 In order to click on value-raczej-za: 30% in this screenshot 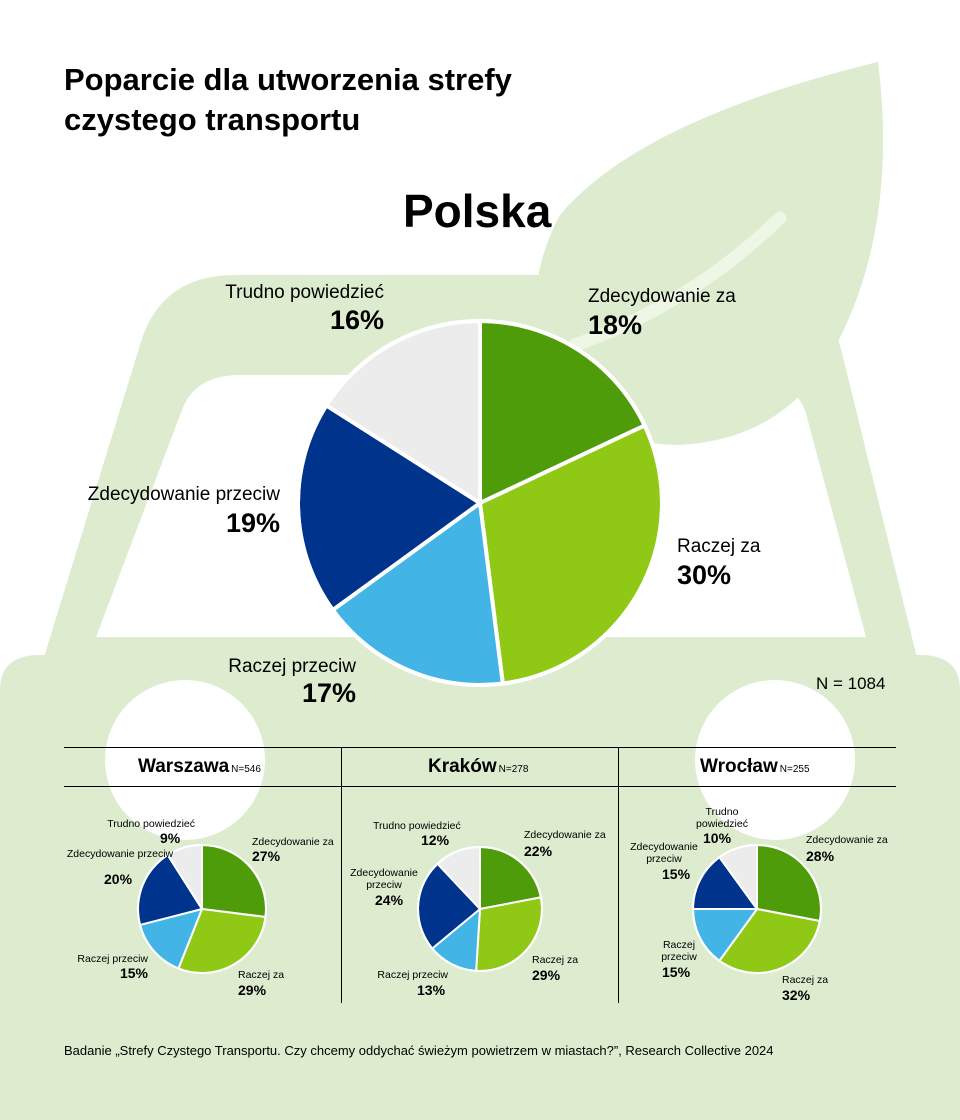, I will do `click(704, 575)`.